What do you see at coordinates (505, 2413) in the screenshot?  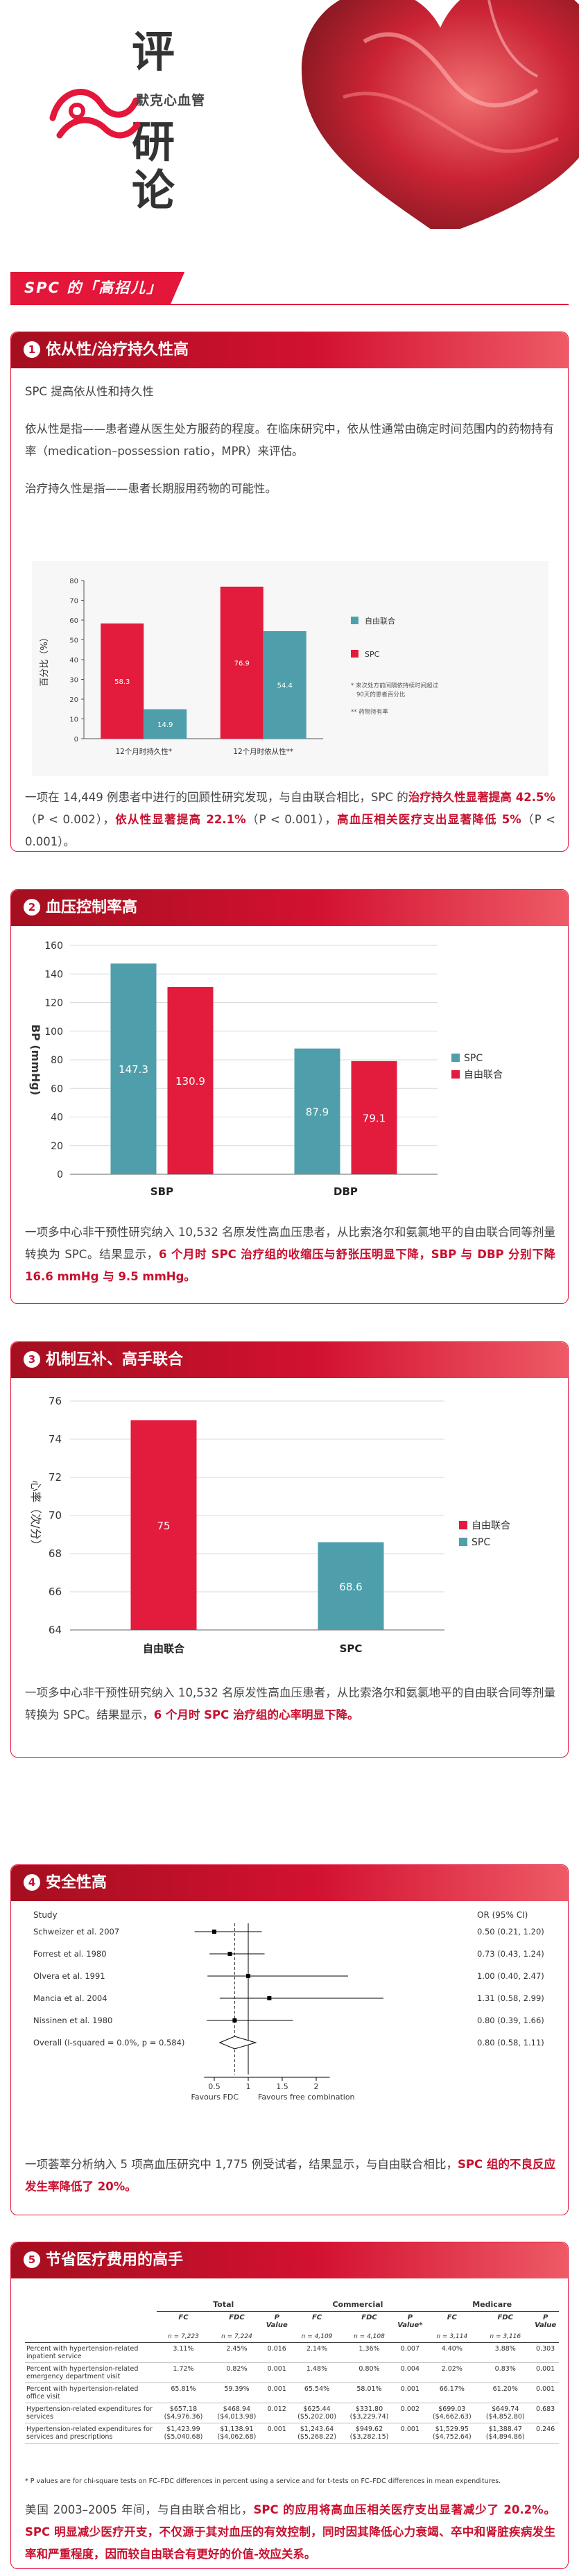 I see `table-cell: $649.74 ($4,852.80)` at bounding box center [505, 2413].